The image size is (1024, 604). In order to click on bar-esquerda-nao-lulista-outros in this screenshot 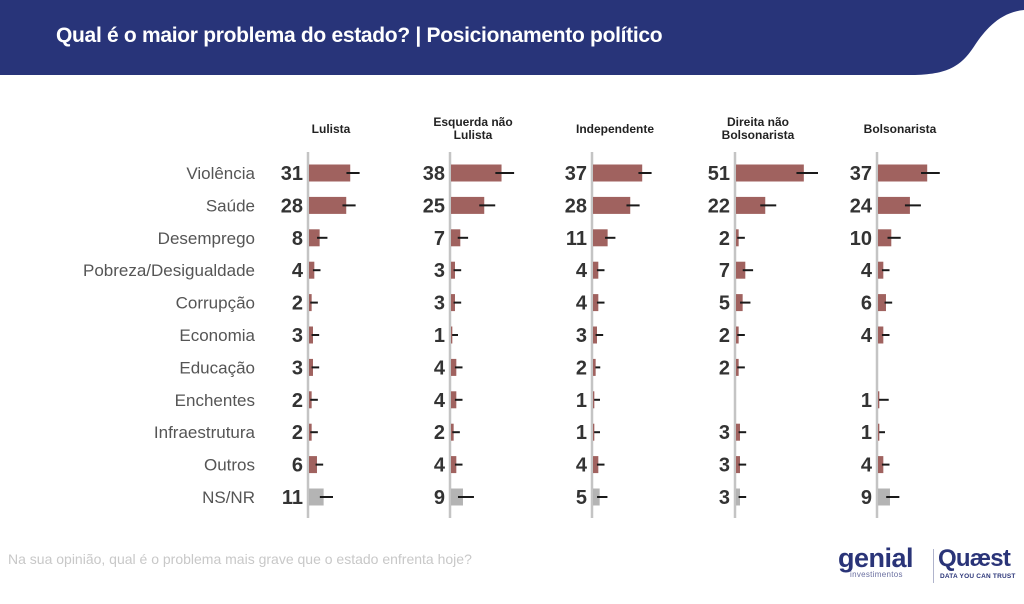, I will do `click(454, 465)`.